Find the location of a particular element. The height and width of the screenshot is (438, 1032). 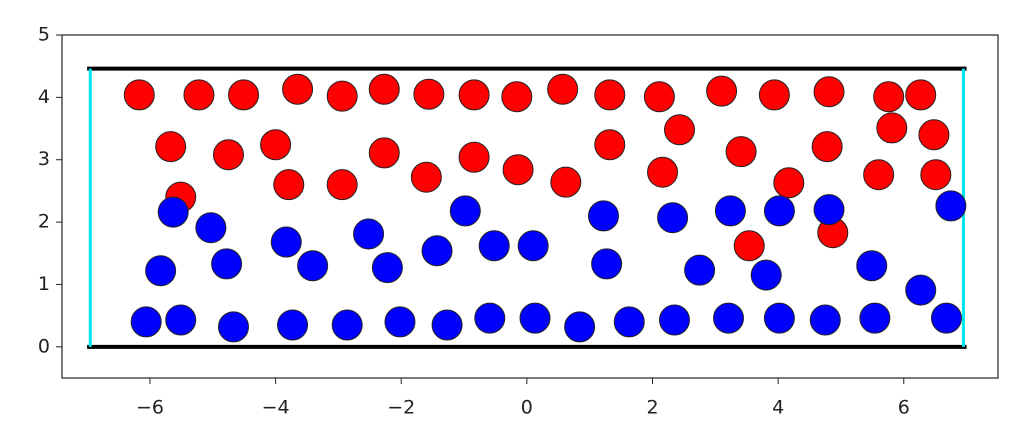

x-tick-label: −6 is located at coordinates (150, 408).